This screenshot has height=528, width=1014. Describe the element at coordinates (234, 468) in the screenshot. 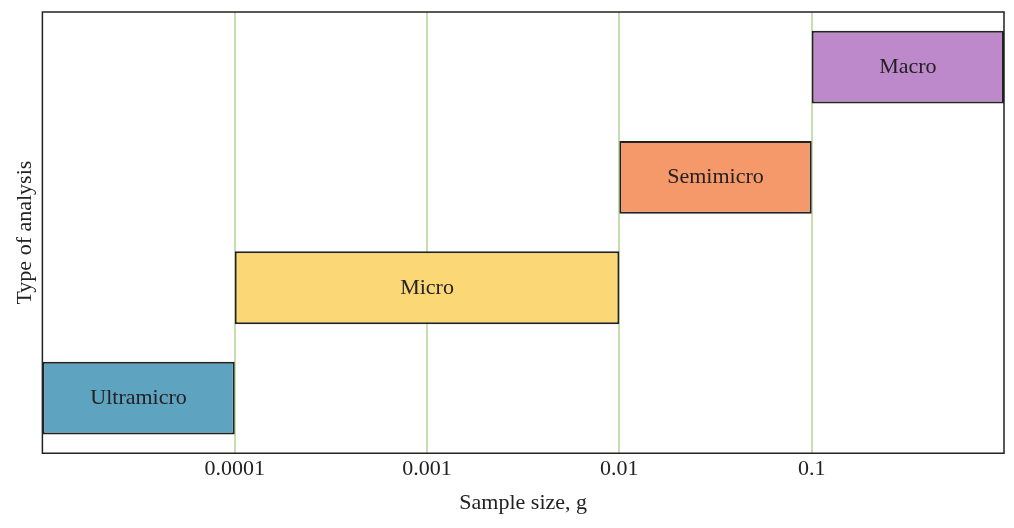

I see `x-tick-label: 0.0001` at that location.